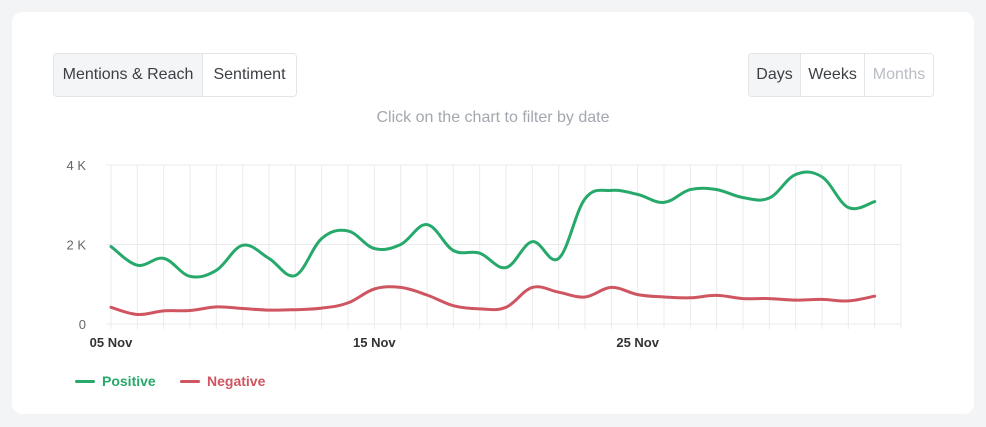 This screenshot has height=427, width=986. I want to click on view-tabs: Mentions & Reach Sentiment, so click(175, 75).